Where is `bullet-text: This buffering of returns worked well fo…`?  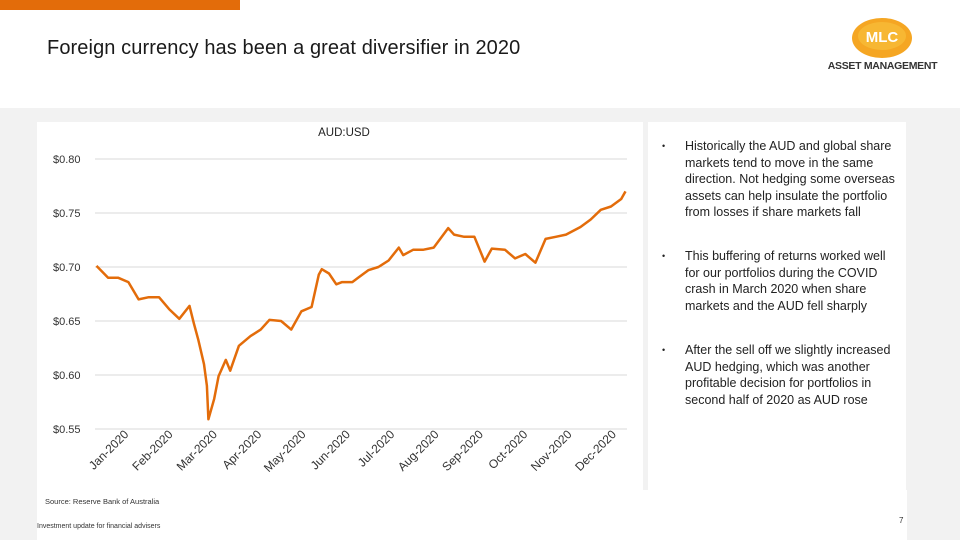 bullet-text: This buffering of returns worked well fo… is located at coordinates (785, 281).